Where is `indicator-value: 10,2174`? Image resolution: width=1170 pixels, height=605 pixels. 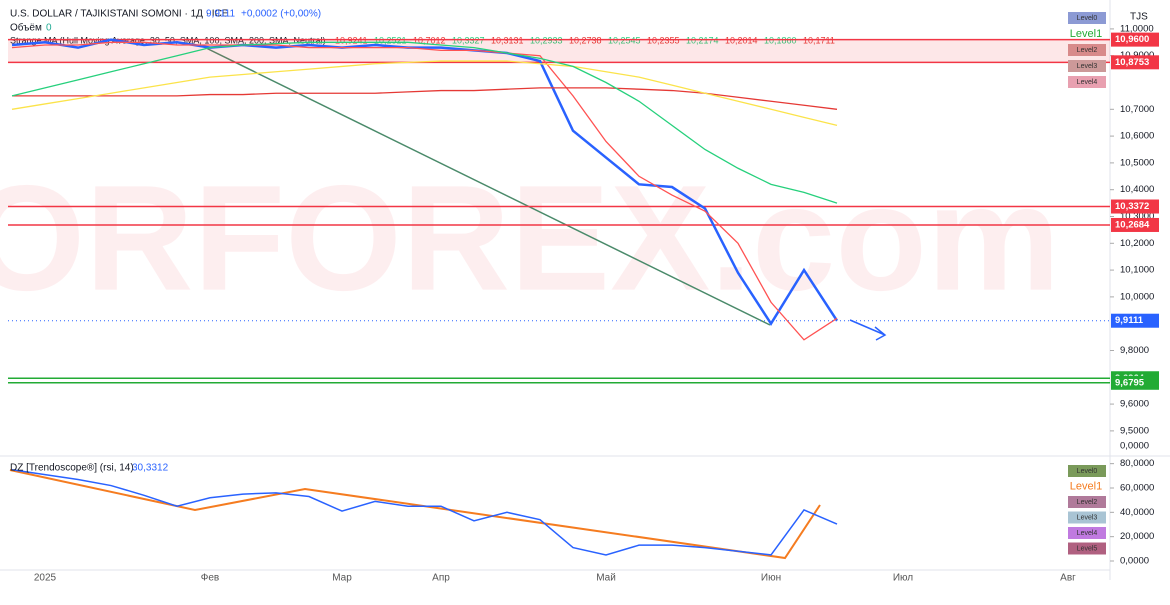 indicator-value: 10,2174 is located at coordinates (702, 40).